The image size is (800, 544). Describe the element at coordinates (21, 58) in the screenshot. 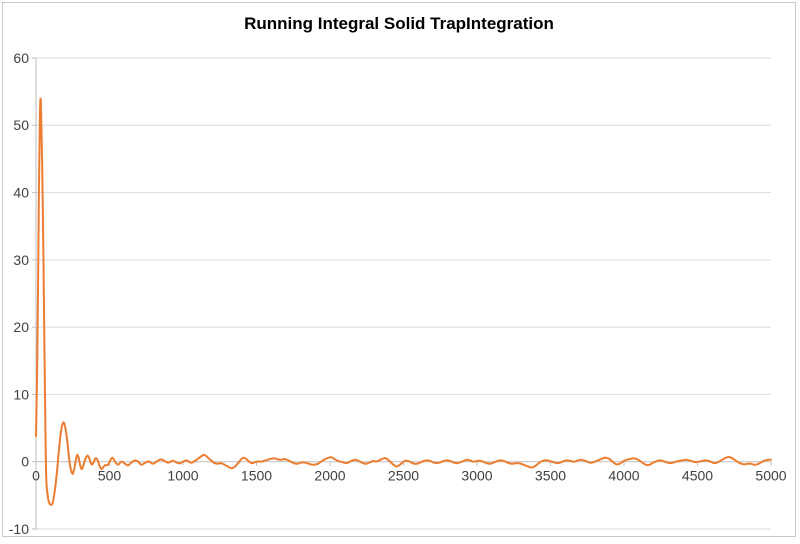

I see `y-tick-label: 60` at that location.